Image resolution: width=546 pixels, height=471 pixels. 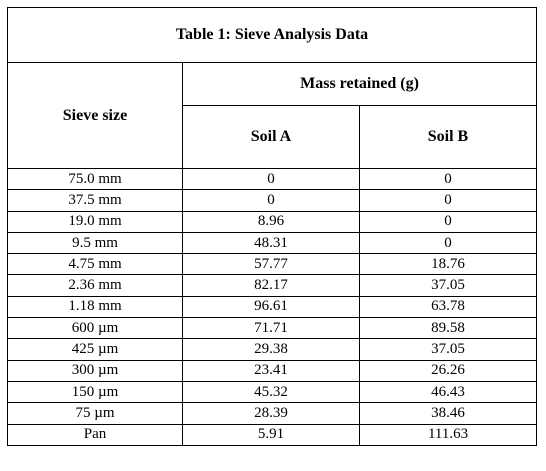 I want to click on table-row: 1.18 mm 96.61 63.78, so click(x=272, y=307).